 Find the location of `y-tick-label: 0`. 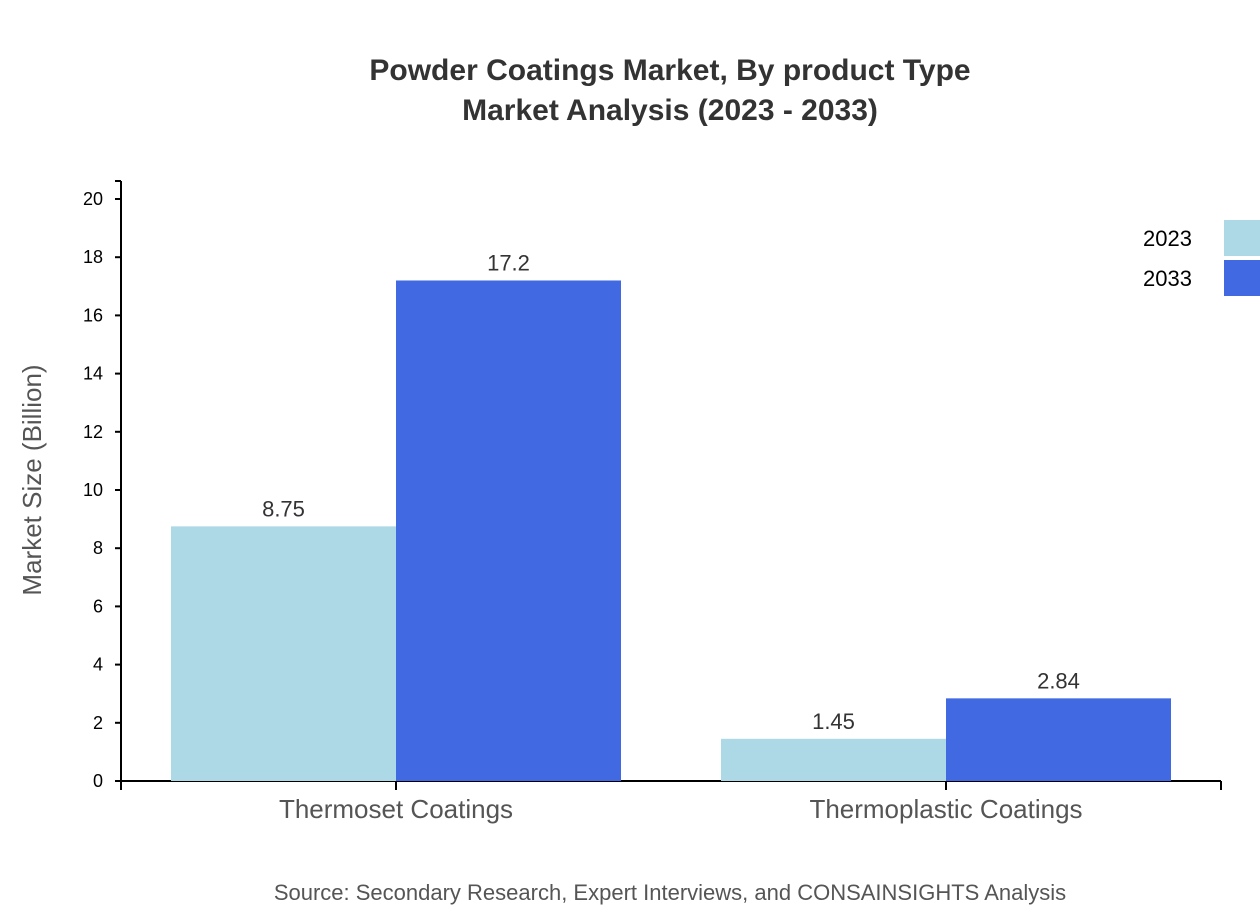

y-tick-label: 0 is located at coordinates (98, 781).